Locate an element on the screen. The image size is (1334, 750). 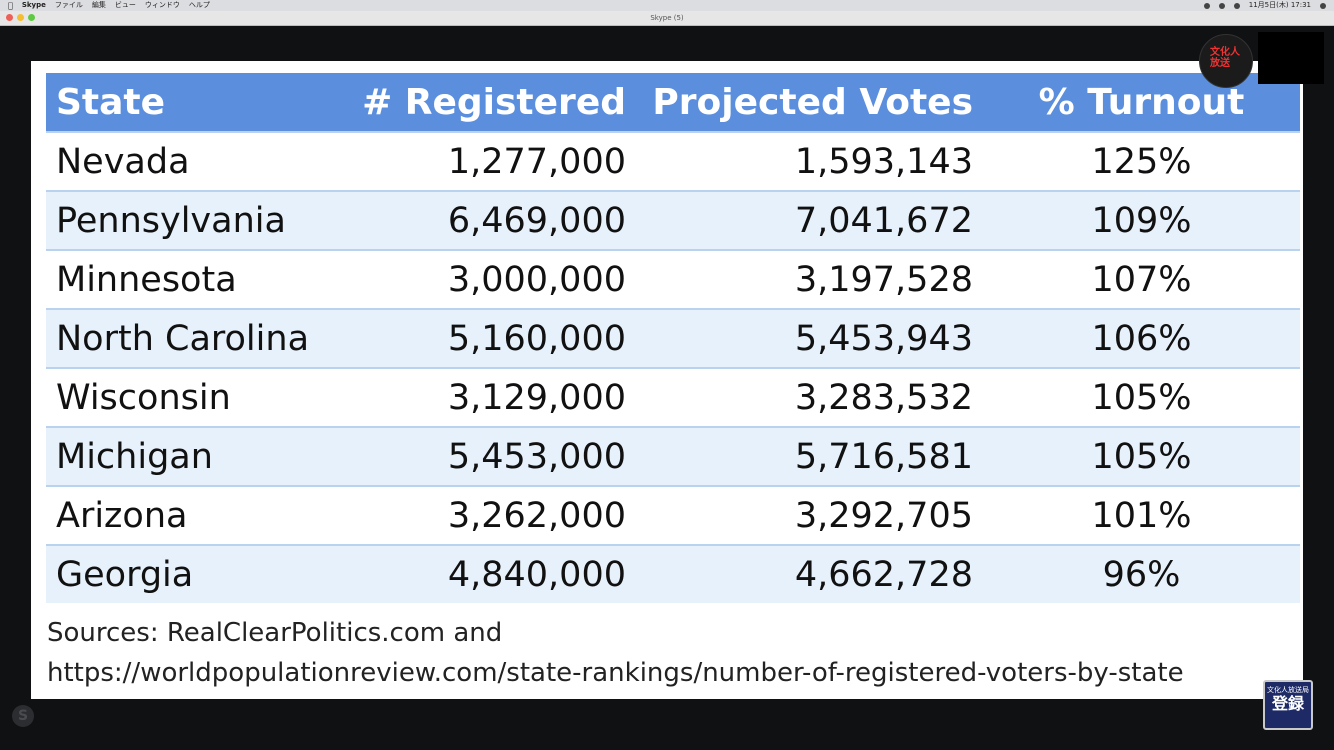
skype-status-icon is located at coordinates (1206, 5).